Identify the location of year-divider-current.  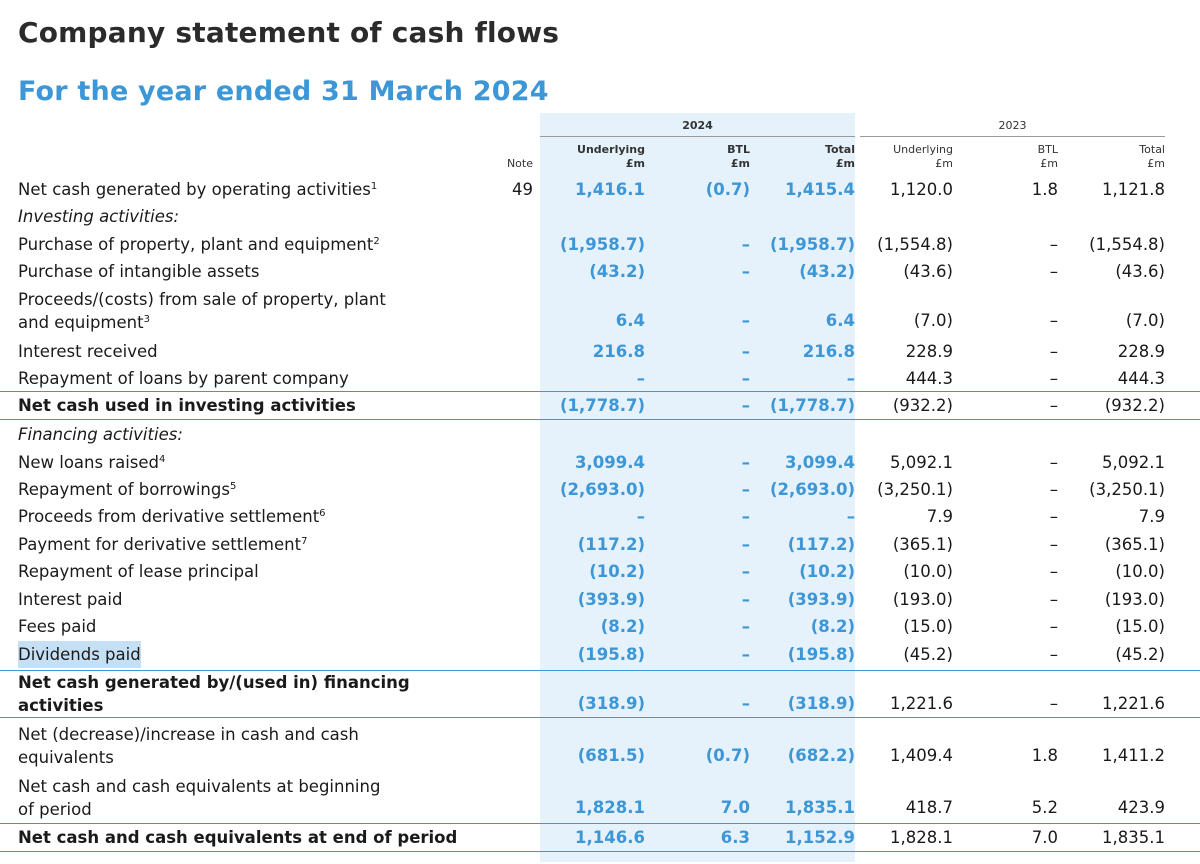
(697, 136).